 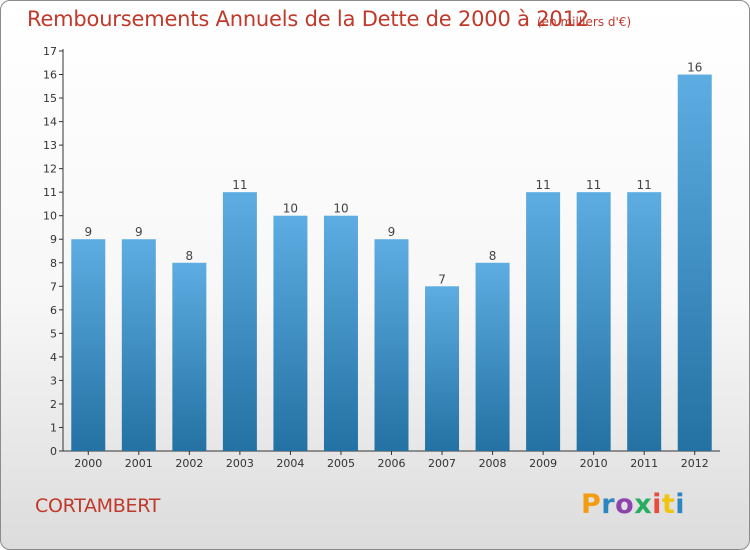 I want to click on y-tick-label: 14, so click(x=50, y=122).